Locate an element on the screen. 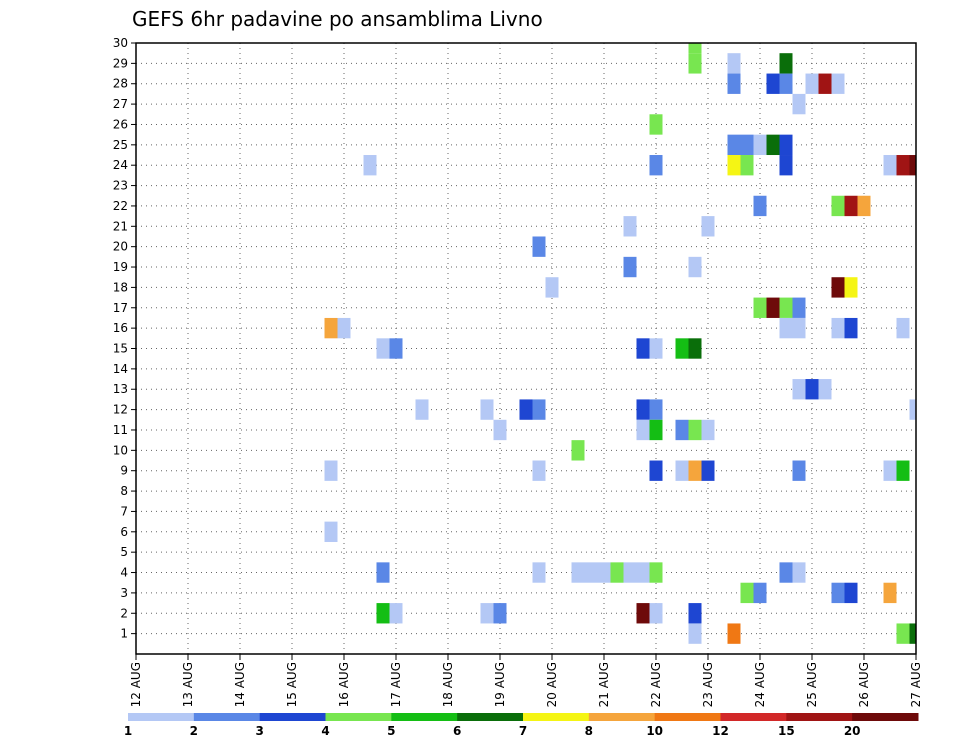 This screenshot has height=742, width=960. x-tick-label: 20 AUG is located at coordinates (552, 684).